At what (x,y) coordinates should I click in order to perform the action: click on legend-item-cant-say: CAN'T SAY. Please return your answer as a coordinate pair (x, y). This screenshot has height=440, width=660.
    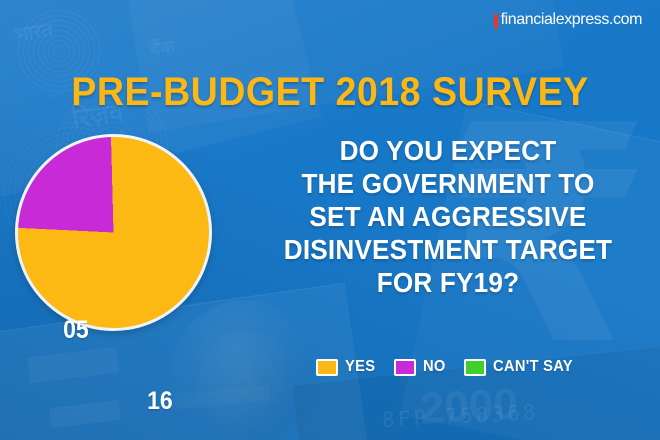
    Looking at the image, I should click on (521, 367).